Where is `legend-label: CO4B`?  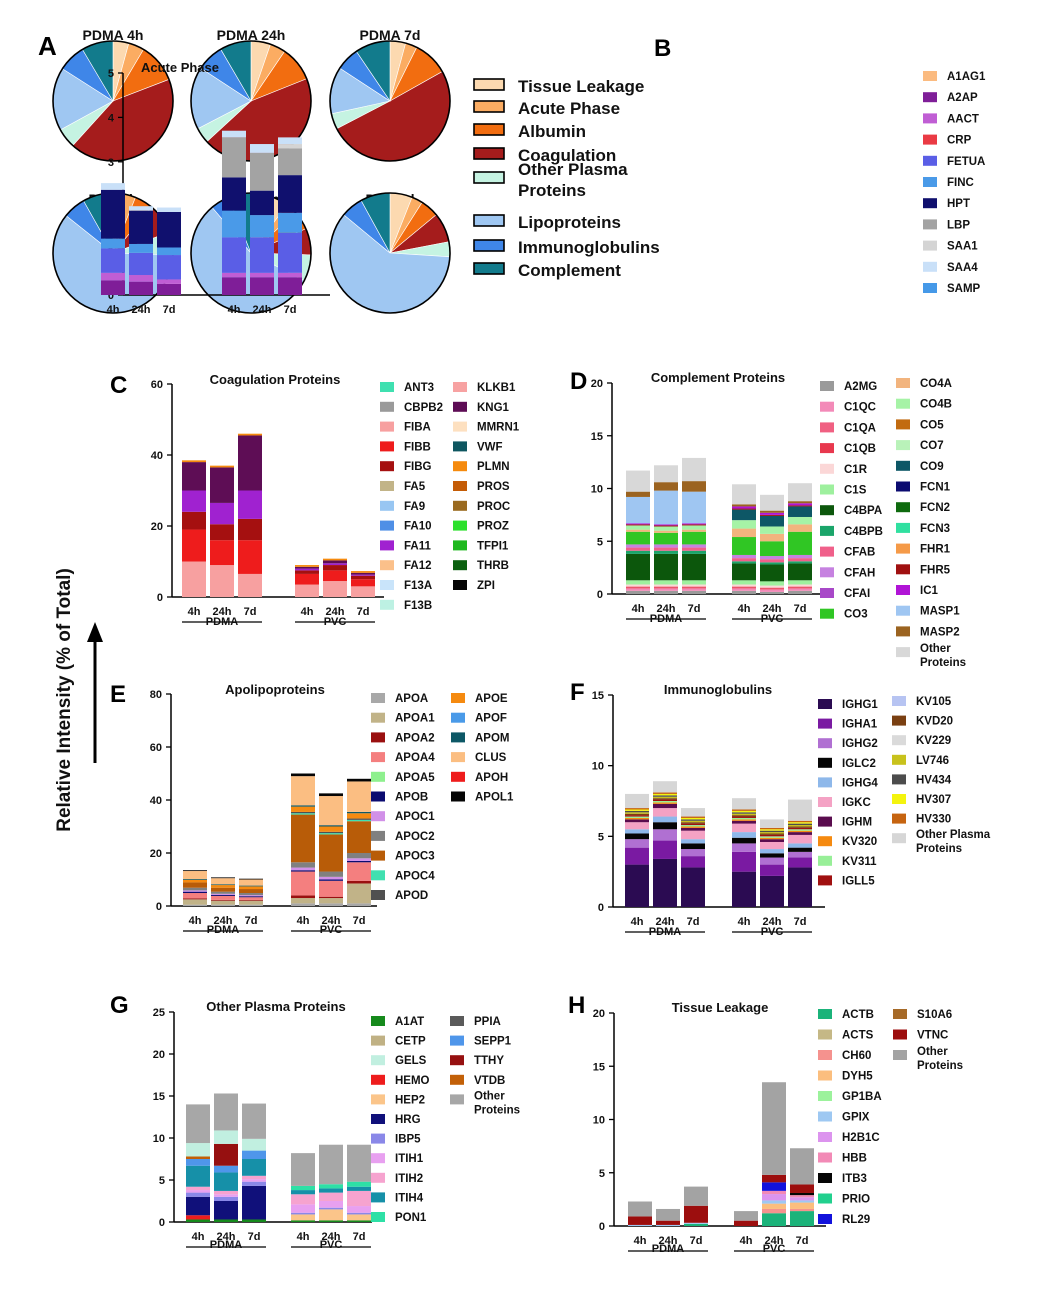 legend-label: CO4B is located at coordinates (936, 405).